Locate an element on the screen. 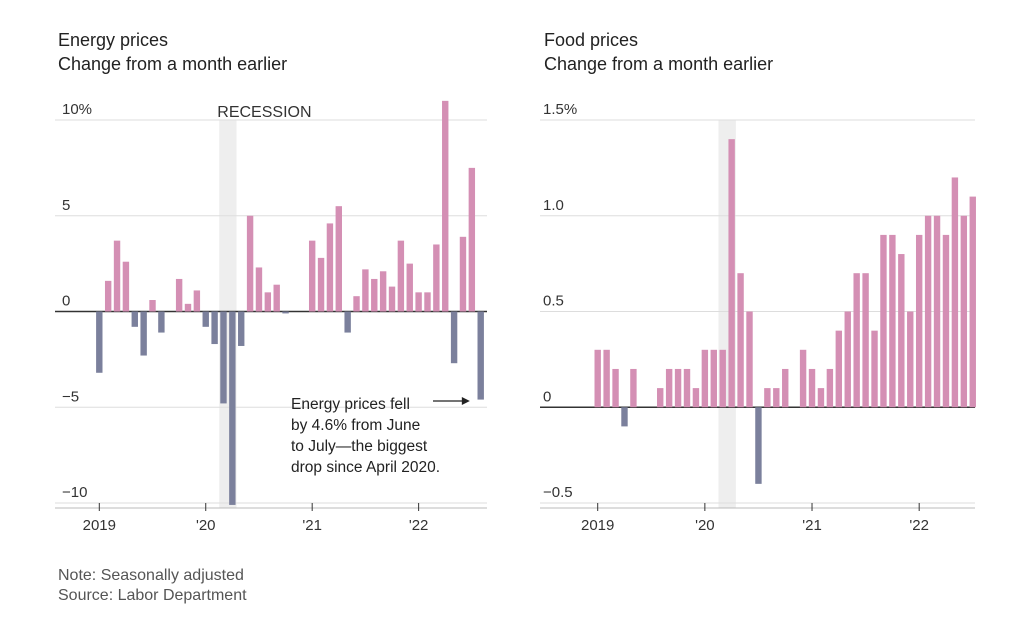 The width and height of the screenshot is (1024, 621). food-chart-subtitle: Change from a month earlier is located at coordinates (658, 64).